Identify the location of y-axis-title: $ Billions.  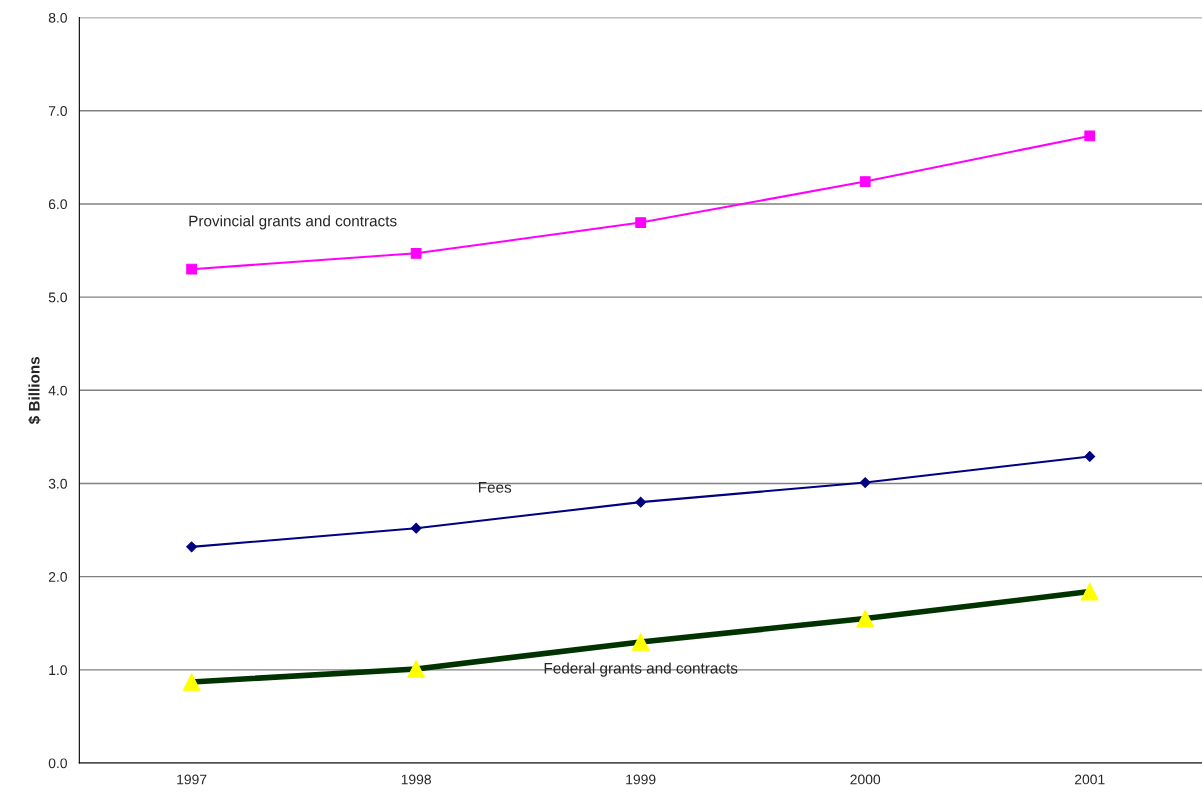
(34, 390).